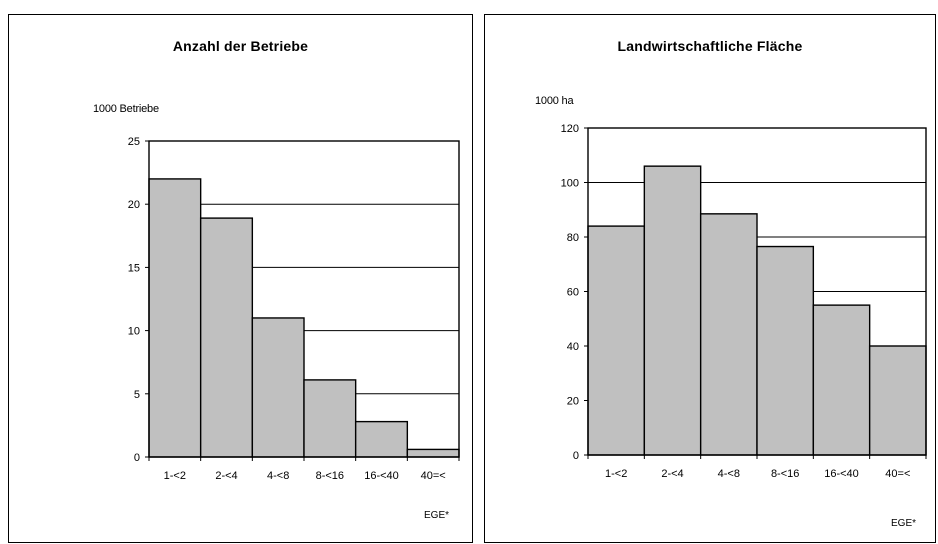  Describe the element at coordinates (573, 238) in the screenshot. I see `y-tick-label: 80` at that location.